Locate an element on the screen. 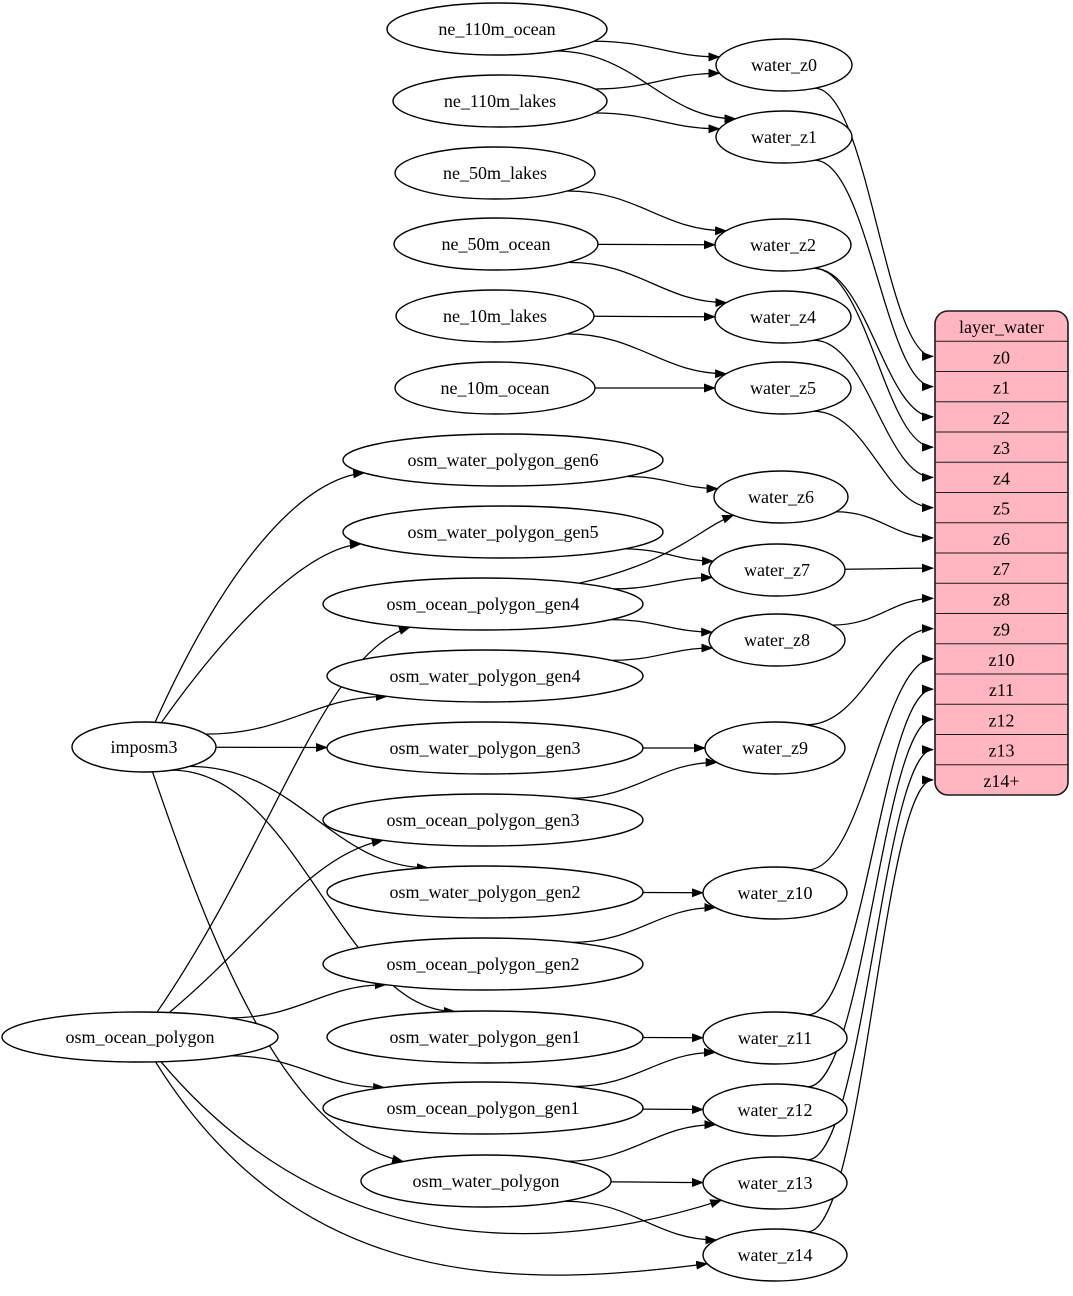 This screenshot has height=1296, width=1073. node-shape-osm_water_polygon_gen5 is located at coordinates (503, 532).